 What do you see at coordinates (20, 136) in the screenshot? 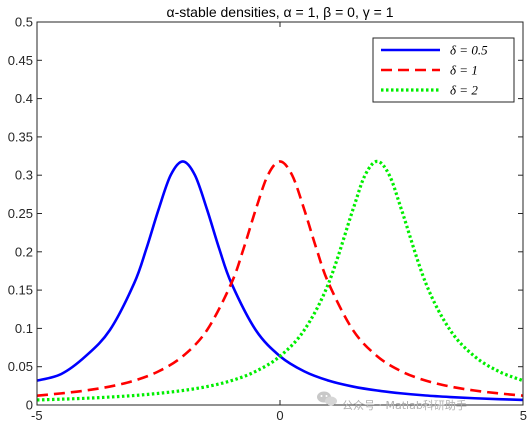
I see `y-tick-label: 0.35` at bounding box center [20, 136].